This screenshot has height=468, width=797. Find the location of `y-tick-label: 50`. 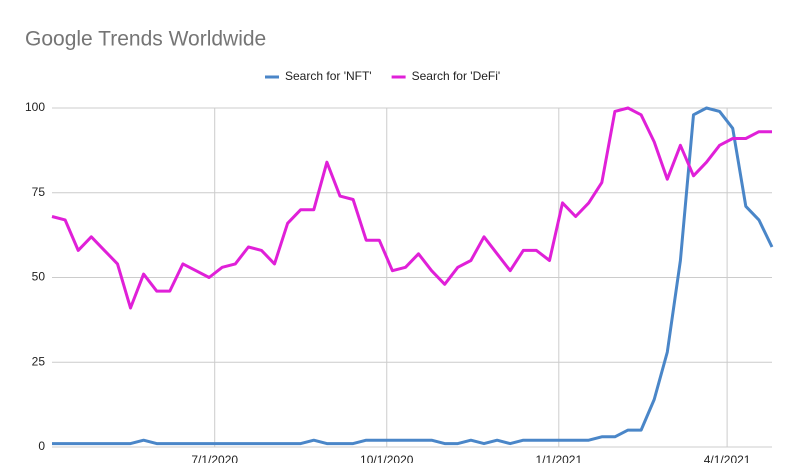

y-tick-label: 50 is located at coordinates (39, 277).